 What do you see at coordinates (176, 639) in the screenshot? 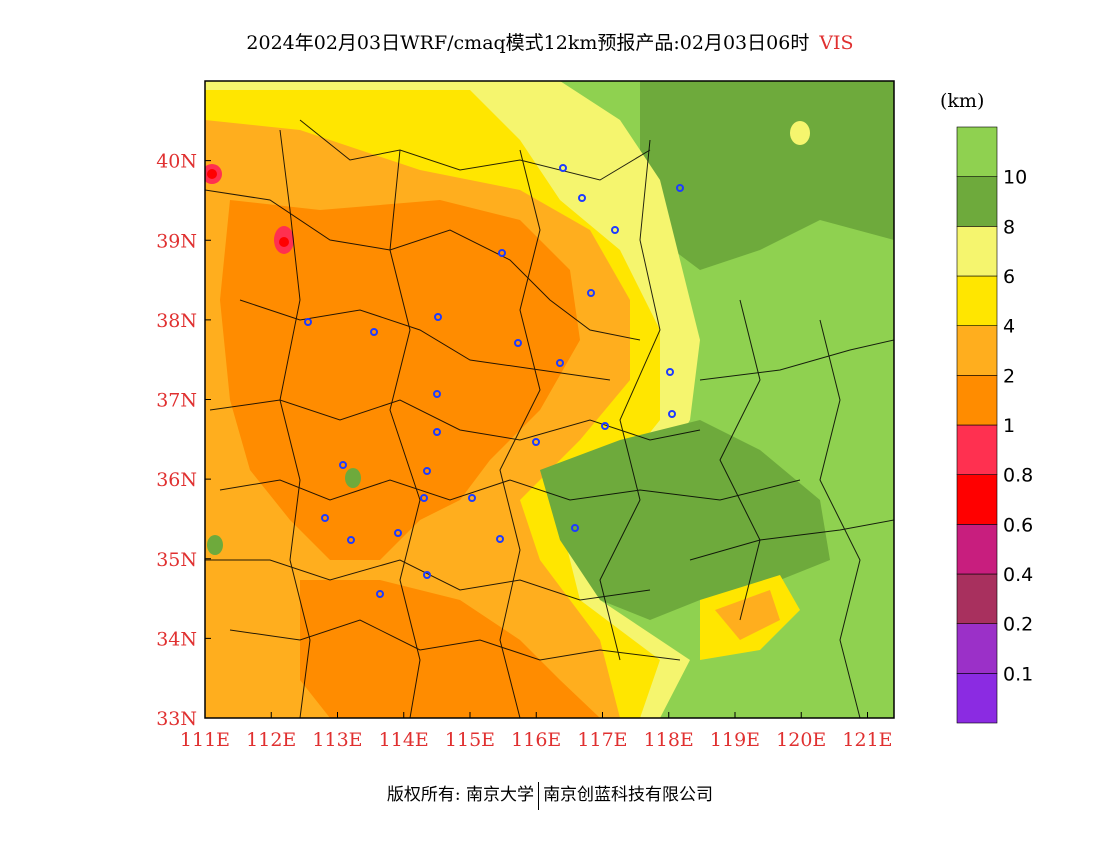
I see `lat-tick-label: 34N` at bounding box center [176, 639].